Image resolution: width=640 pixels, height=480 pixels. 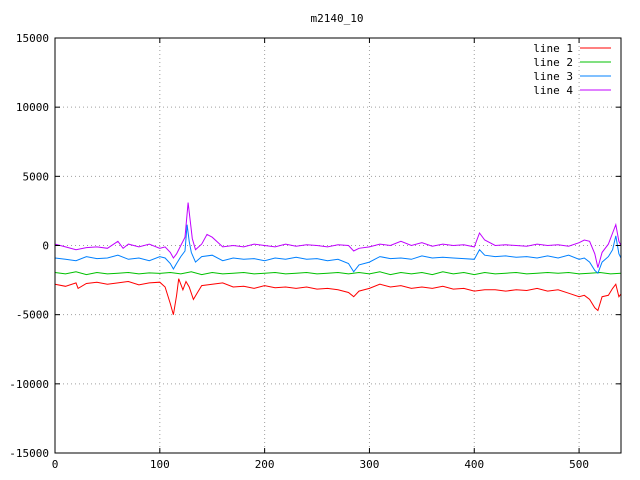 I want to click on y-tick-label: 10000, so click(x=32, y=107).